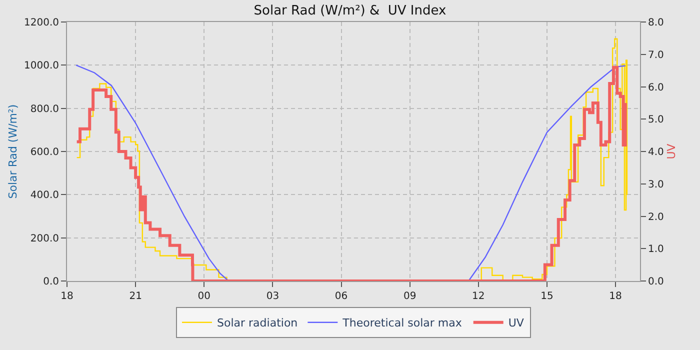  I want to click on x-tick-label: 15, so click(547, 296).